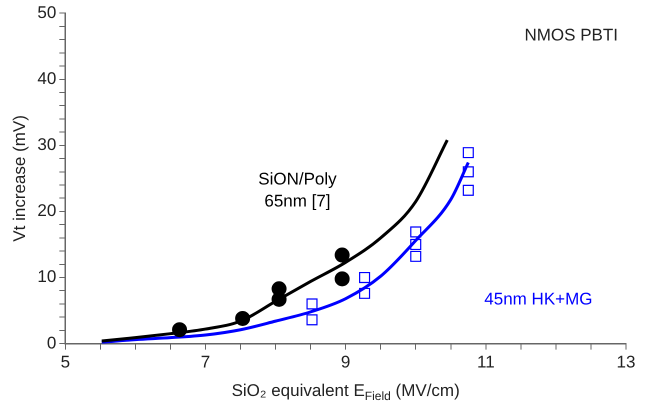 This screenshot has height=406, width=646. What do you see at coordinates (486, 362) in the screenshot?
I see `x-tick-label: 11` at bounding box center [486, 362].